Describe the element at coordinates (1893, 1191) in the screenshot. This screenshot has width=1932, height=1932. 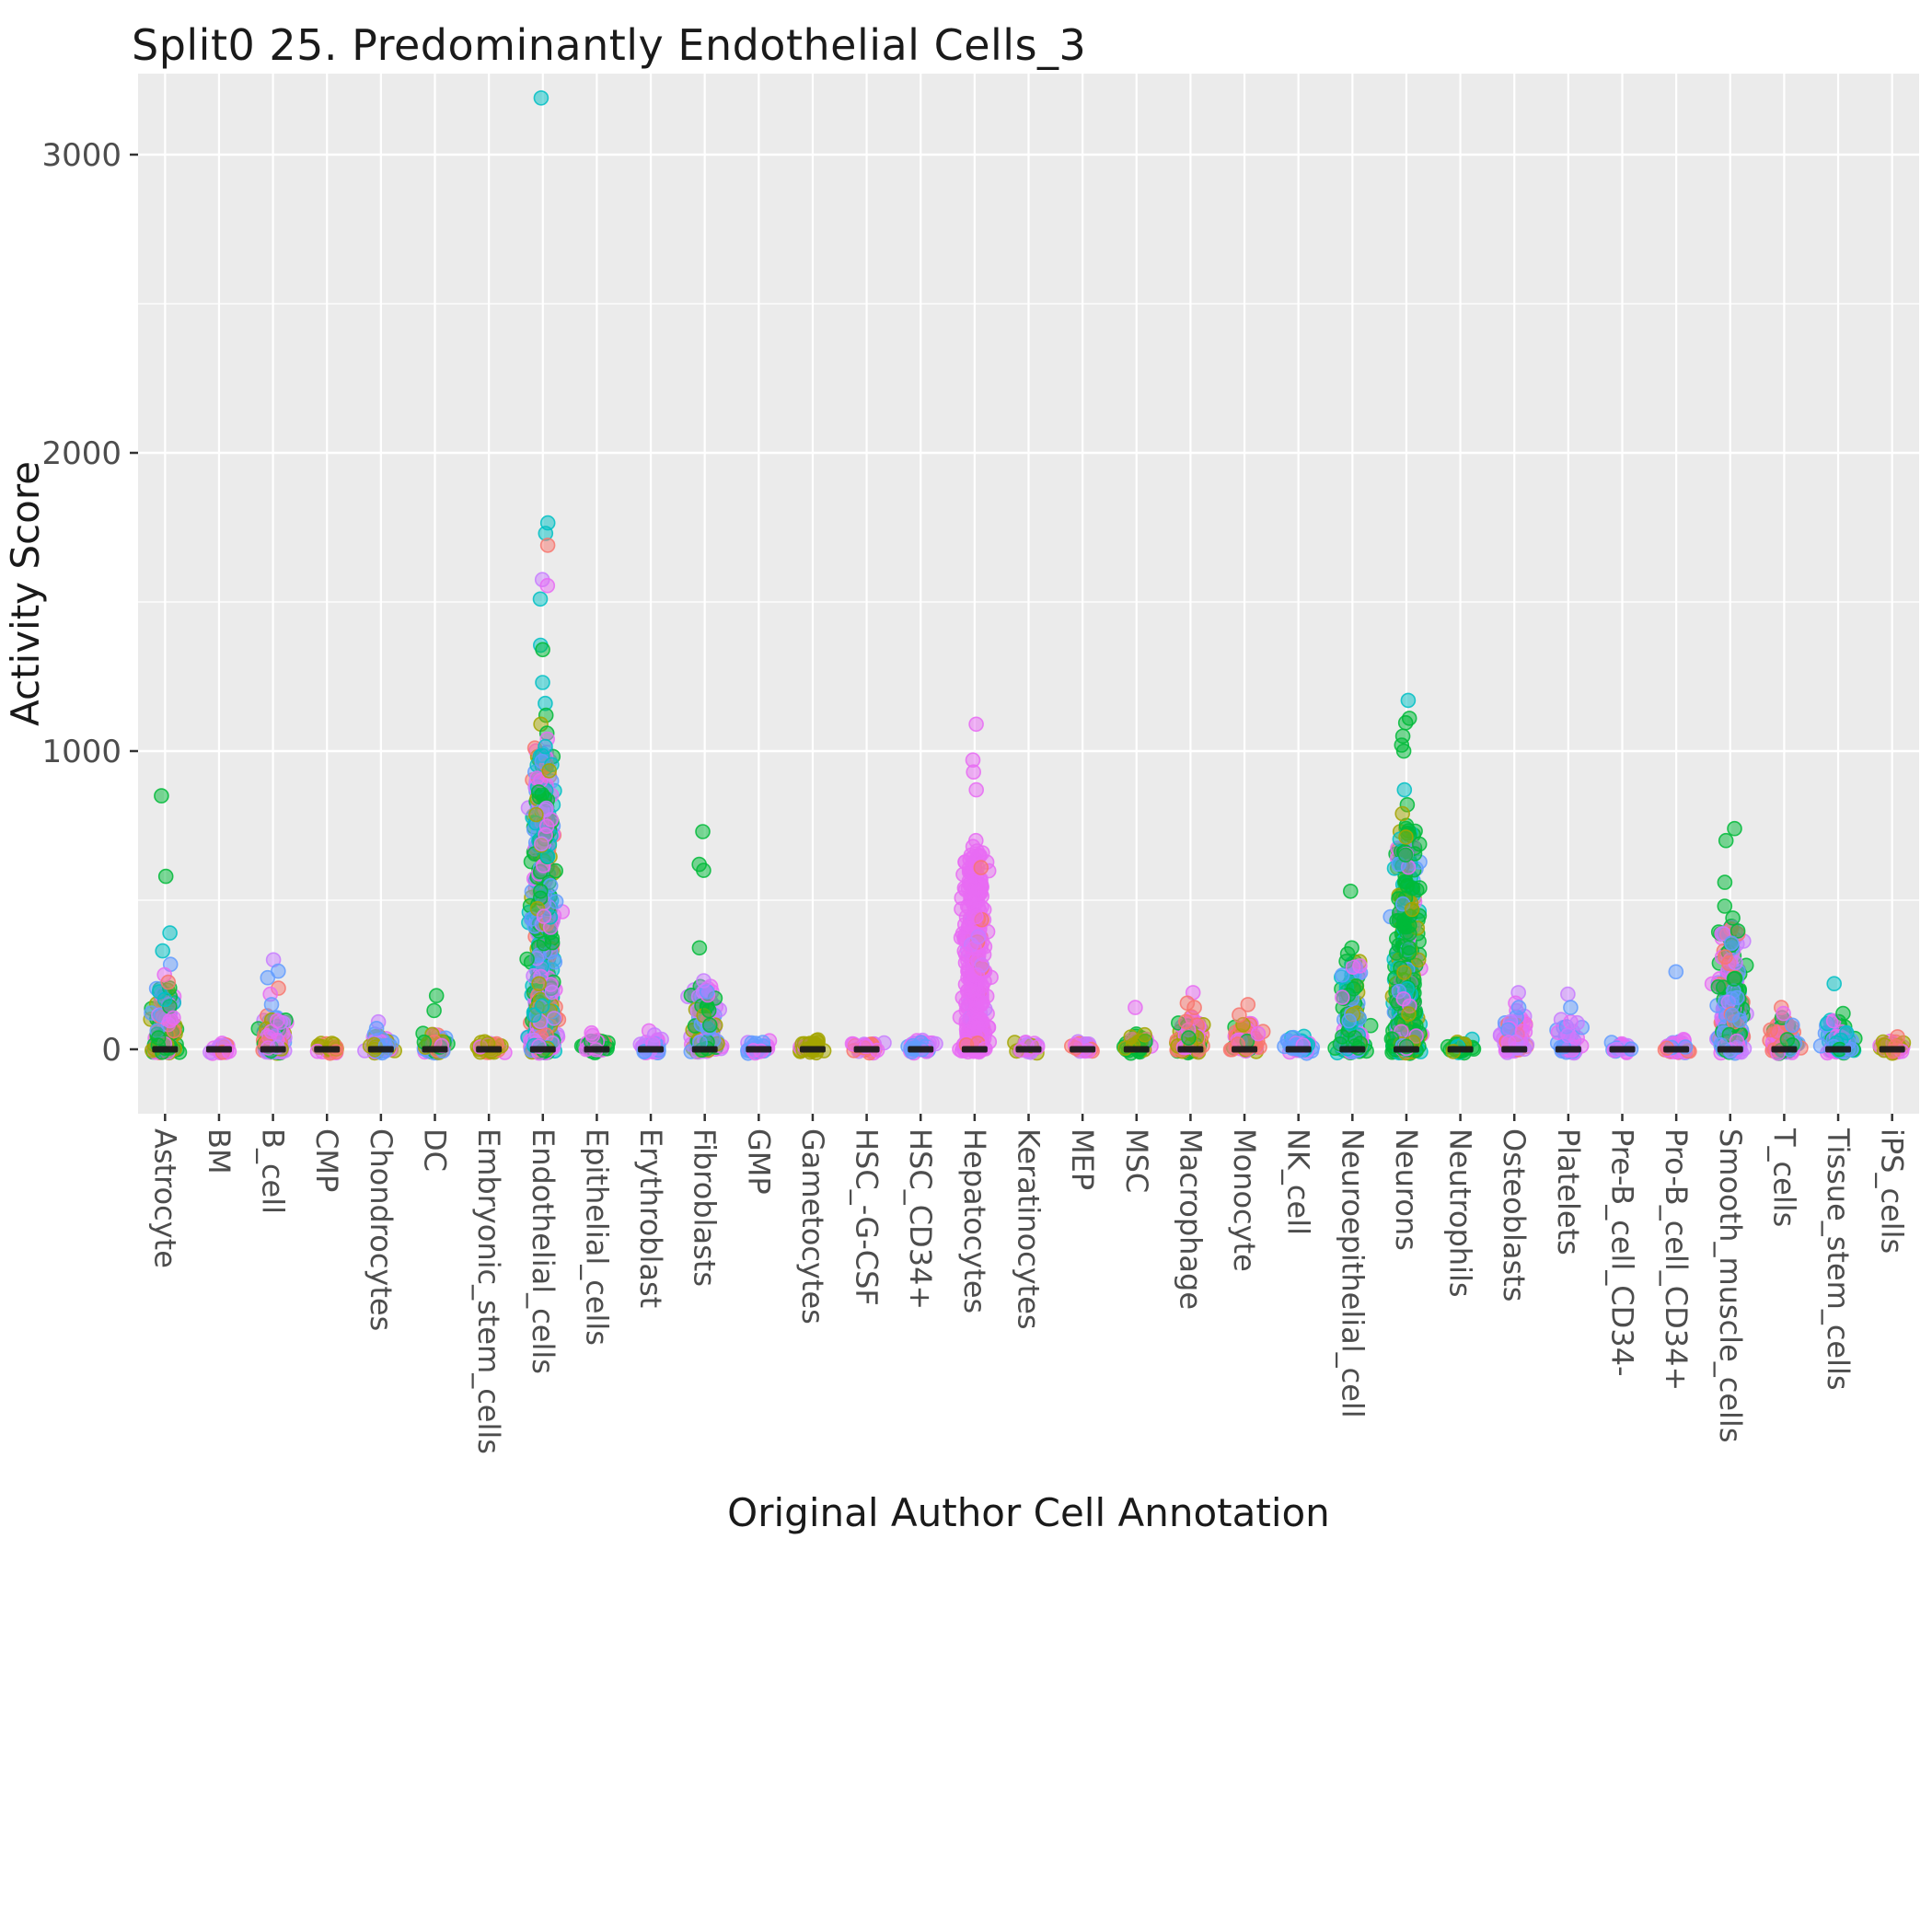
I see `x-tick-label: iPS_cells` at that location.